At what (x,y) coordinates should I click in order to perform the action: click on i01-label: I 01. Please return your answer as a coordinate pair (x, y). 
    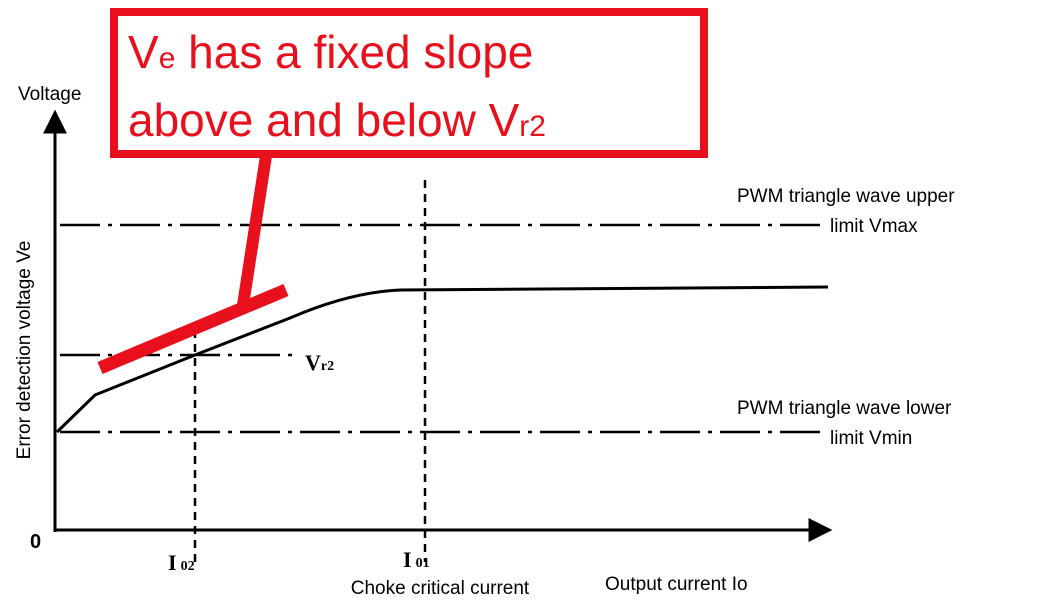
    Looking at the image, I should click on (416, 559).